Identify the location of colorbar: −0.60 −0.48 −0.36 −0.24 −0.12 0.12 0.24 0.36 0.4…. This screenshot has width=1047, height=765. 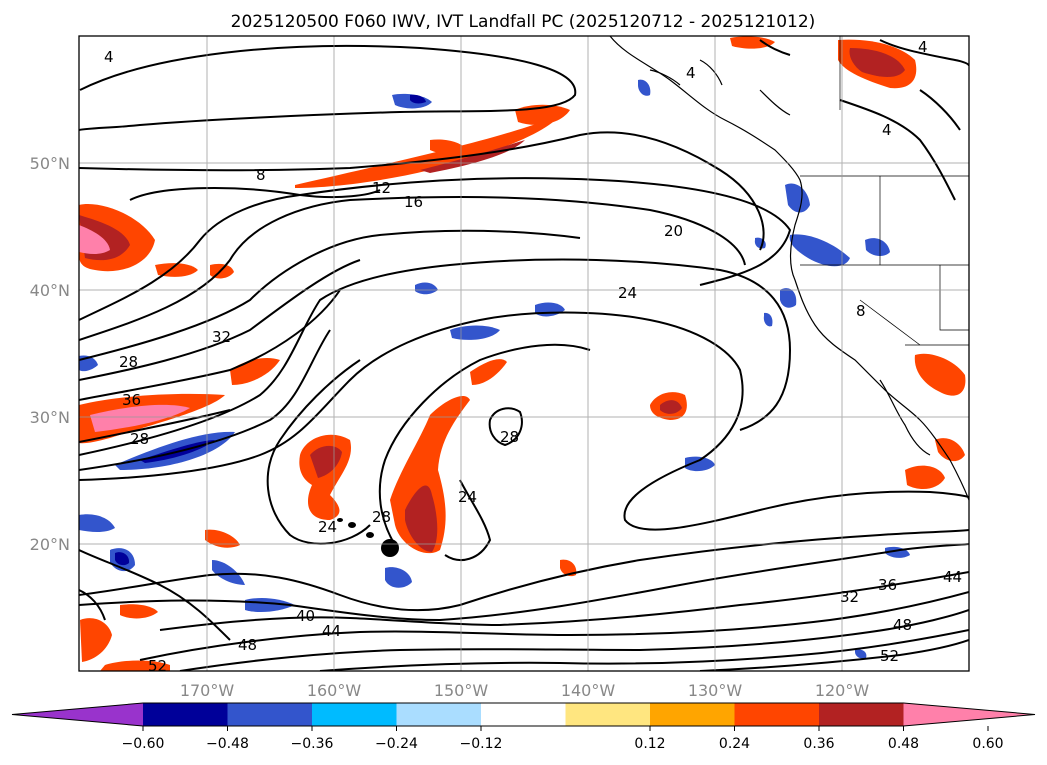
(523, 727).